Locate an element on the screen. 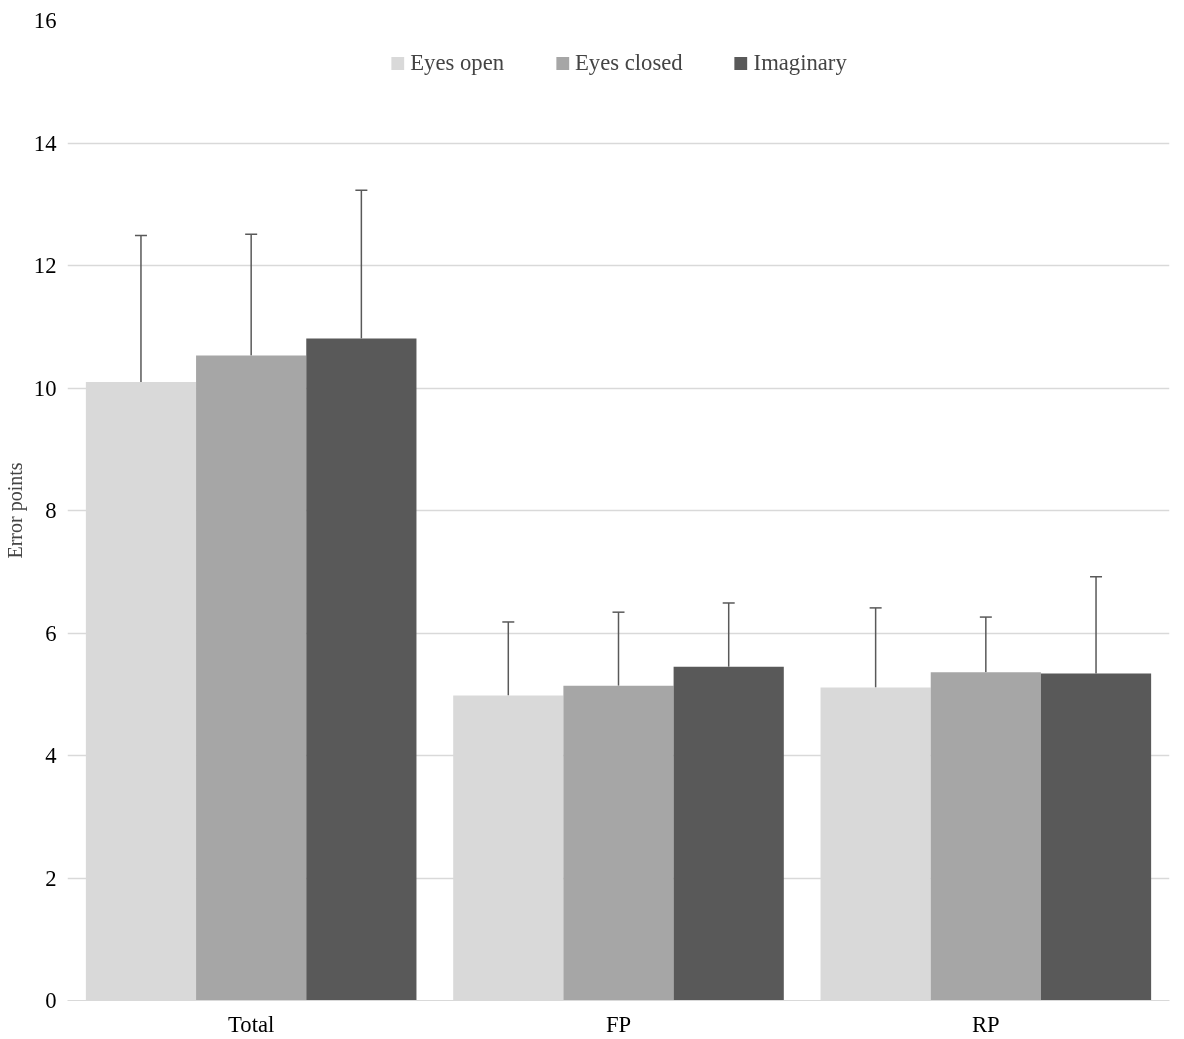 The width and height of the screenshot is (1184, 1039). legend-label: Imaginary is located at coordinates (800, 63).